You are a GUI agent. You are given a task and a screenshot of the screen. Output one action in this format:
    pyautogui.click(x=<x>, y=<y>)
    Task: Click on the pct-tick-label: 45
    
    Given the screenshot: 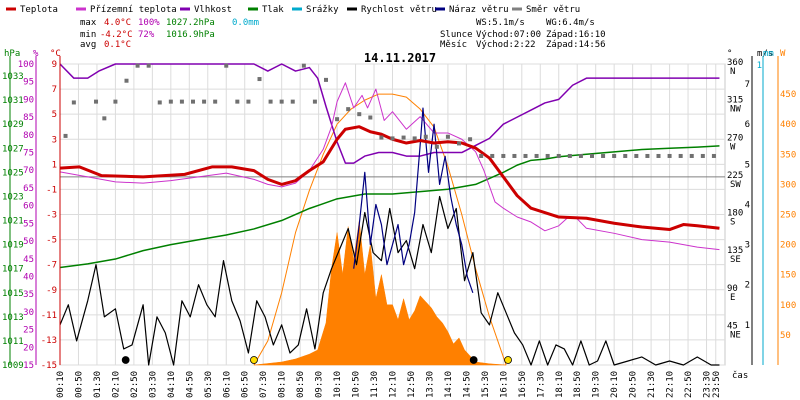 What is the action you would take?
    pyautogui.click(x=28, y=260)
    